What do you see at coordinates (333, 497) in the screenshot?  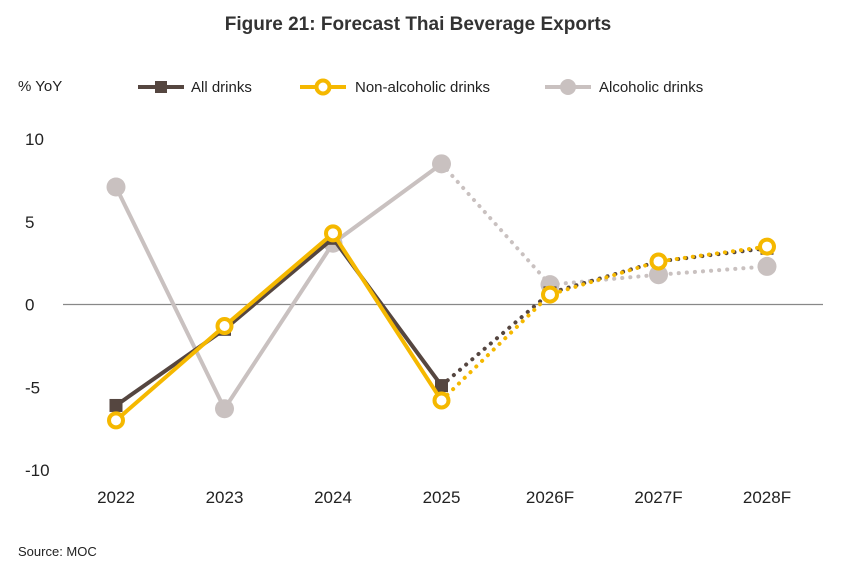 I see `x-tick-label: 2024` at bounding box center [333, 497].